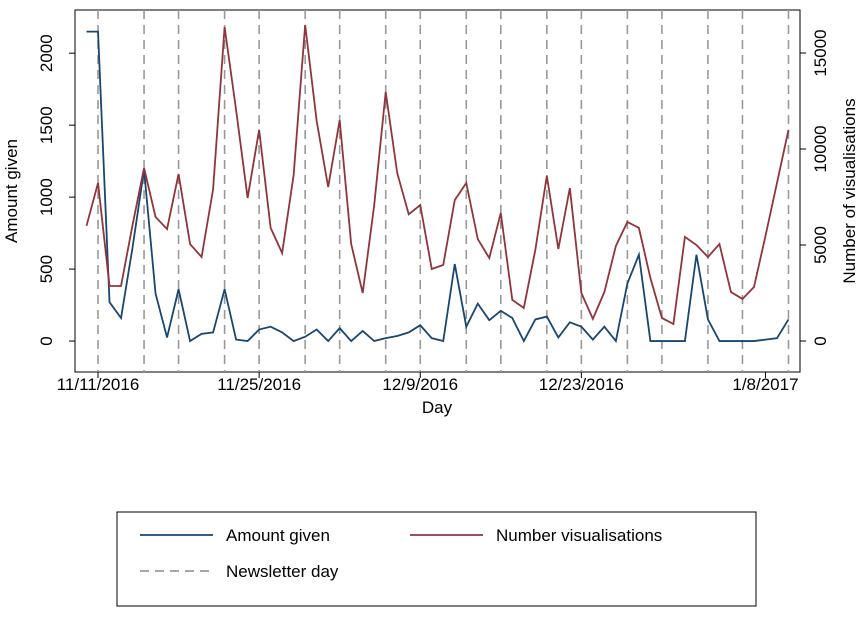  I want to click on legend-box, so click(436, 559).